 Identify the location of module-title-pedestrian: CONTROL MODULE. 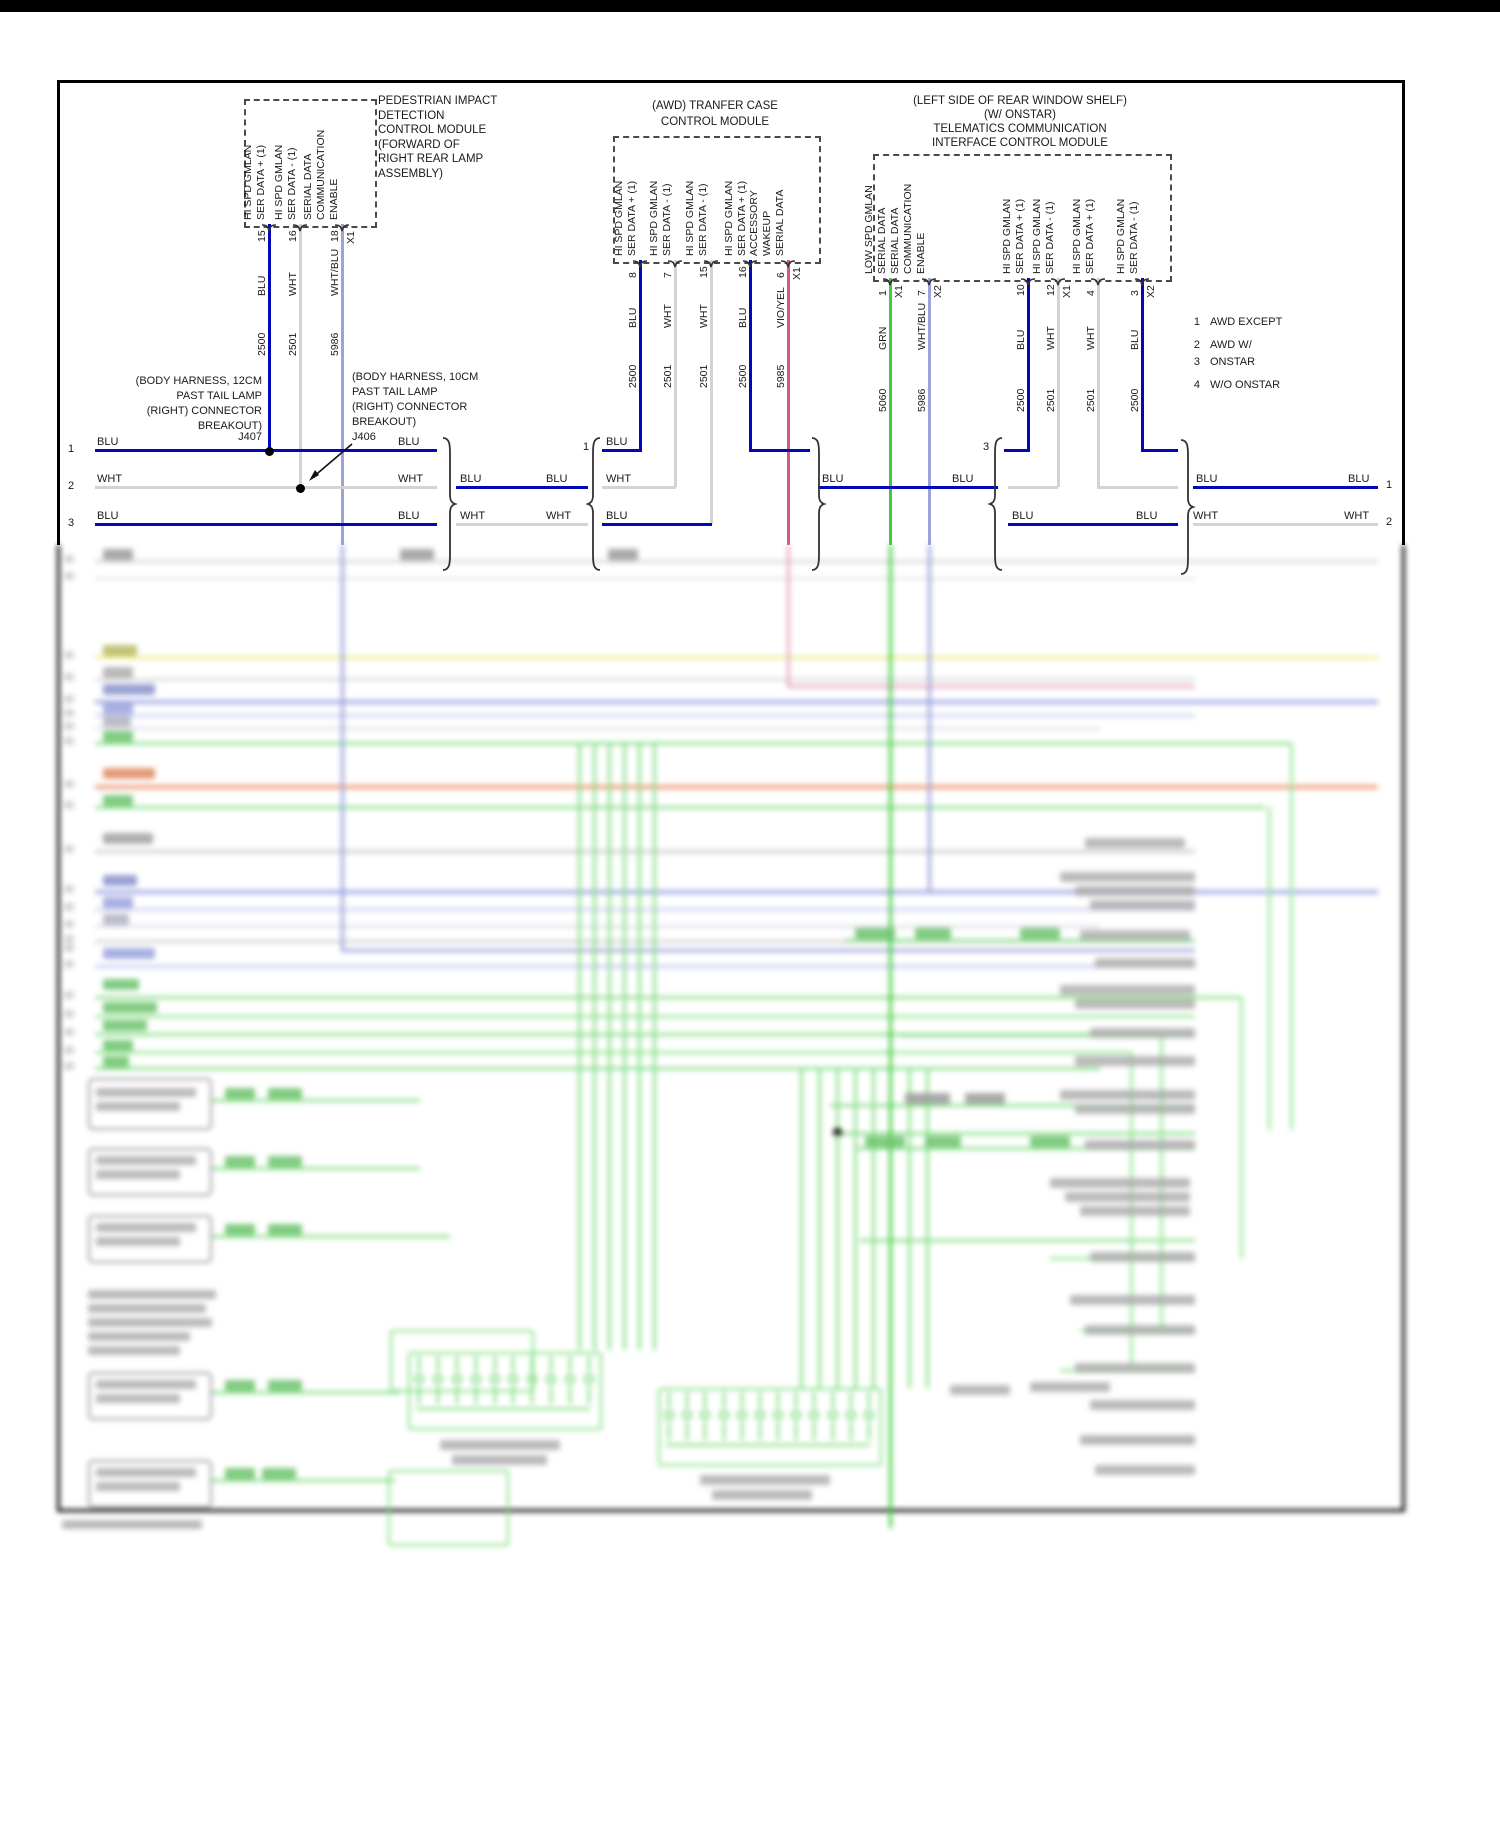
(432, 130).